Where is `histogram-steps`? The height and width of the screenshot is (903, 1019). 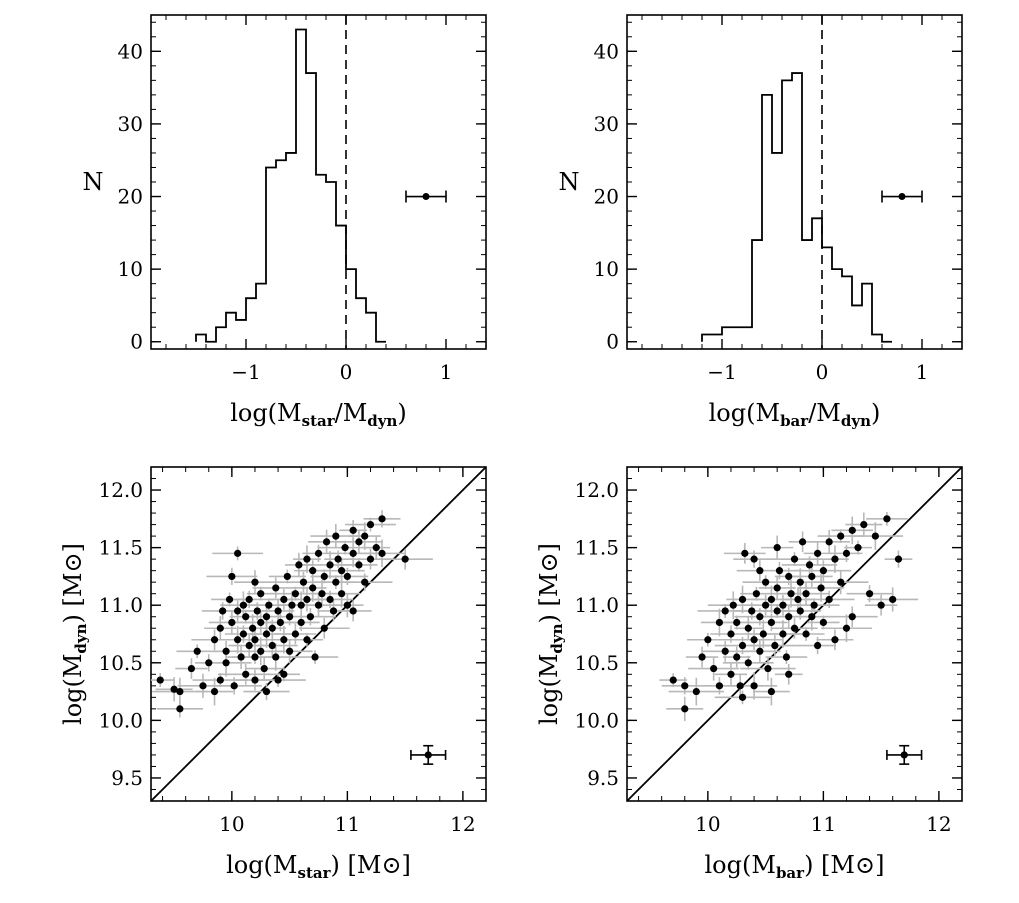
histogram-steps is located at coordinates (796, 207).